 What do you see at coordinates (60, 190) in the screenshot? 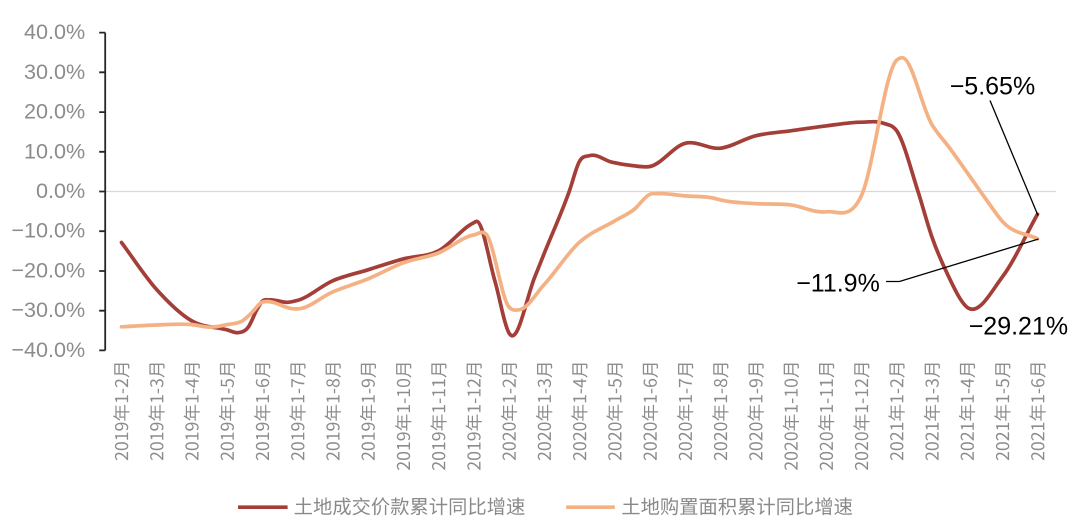
I see `svg-text: 0.0%` at bounding box center [60, 190].